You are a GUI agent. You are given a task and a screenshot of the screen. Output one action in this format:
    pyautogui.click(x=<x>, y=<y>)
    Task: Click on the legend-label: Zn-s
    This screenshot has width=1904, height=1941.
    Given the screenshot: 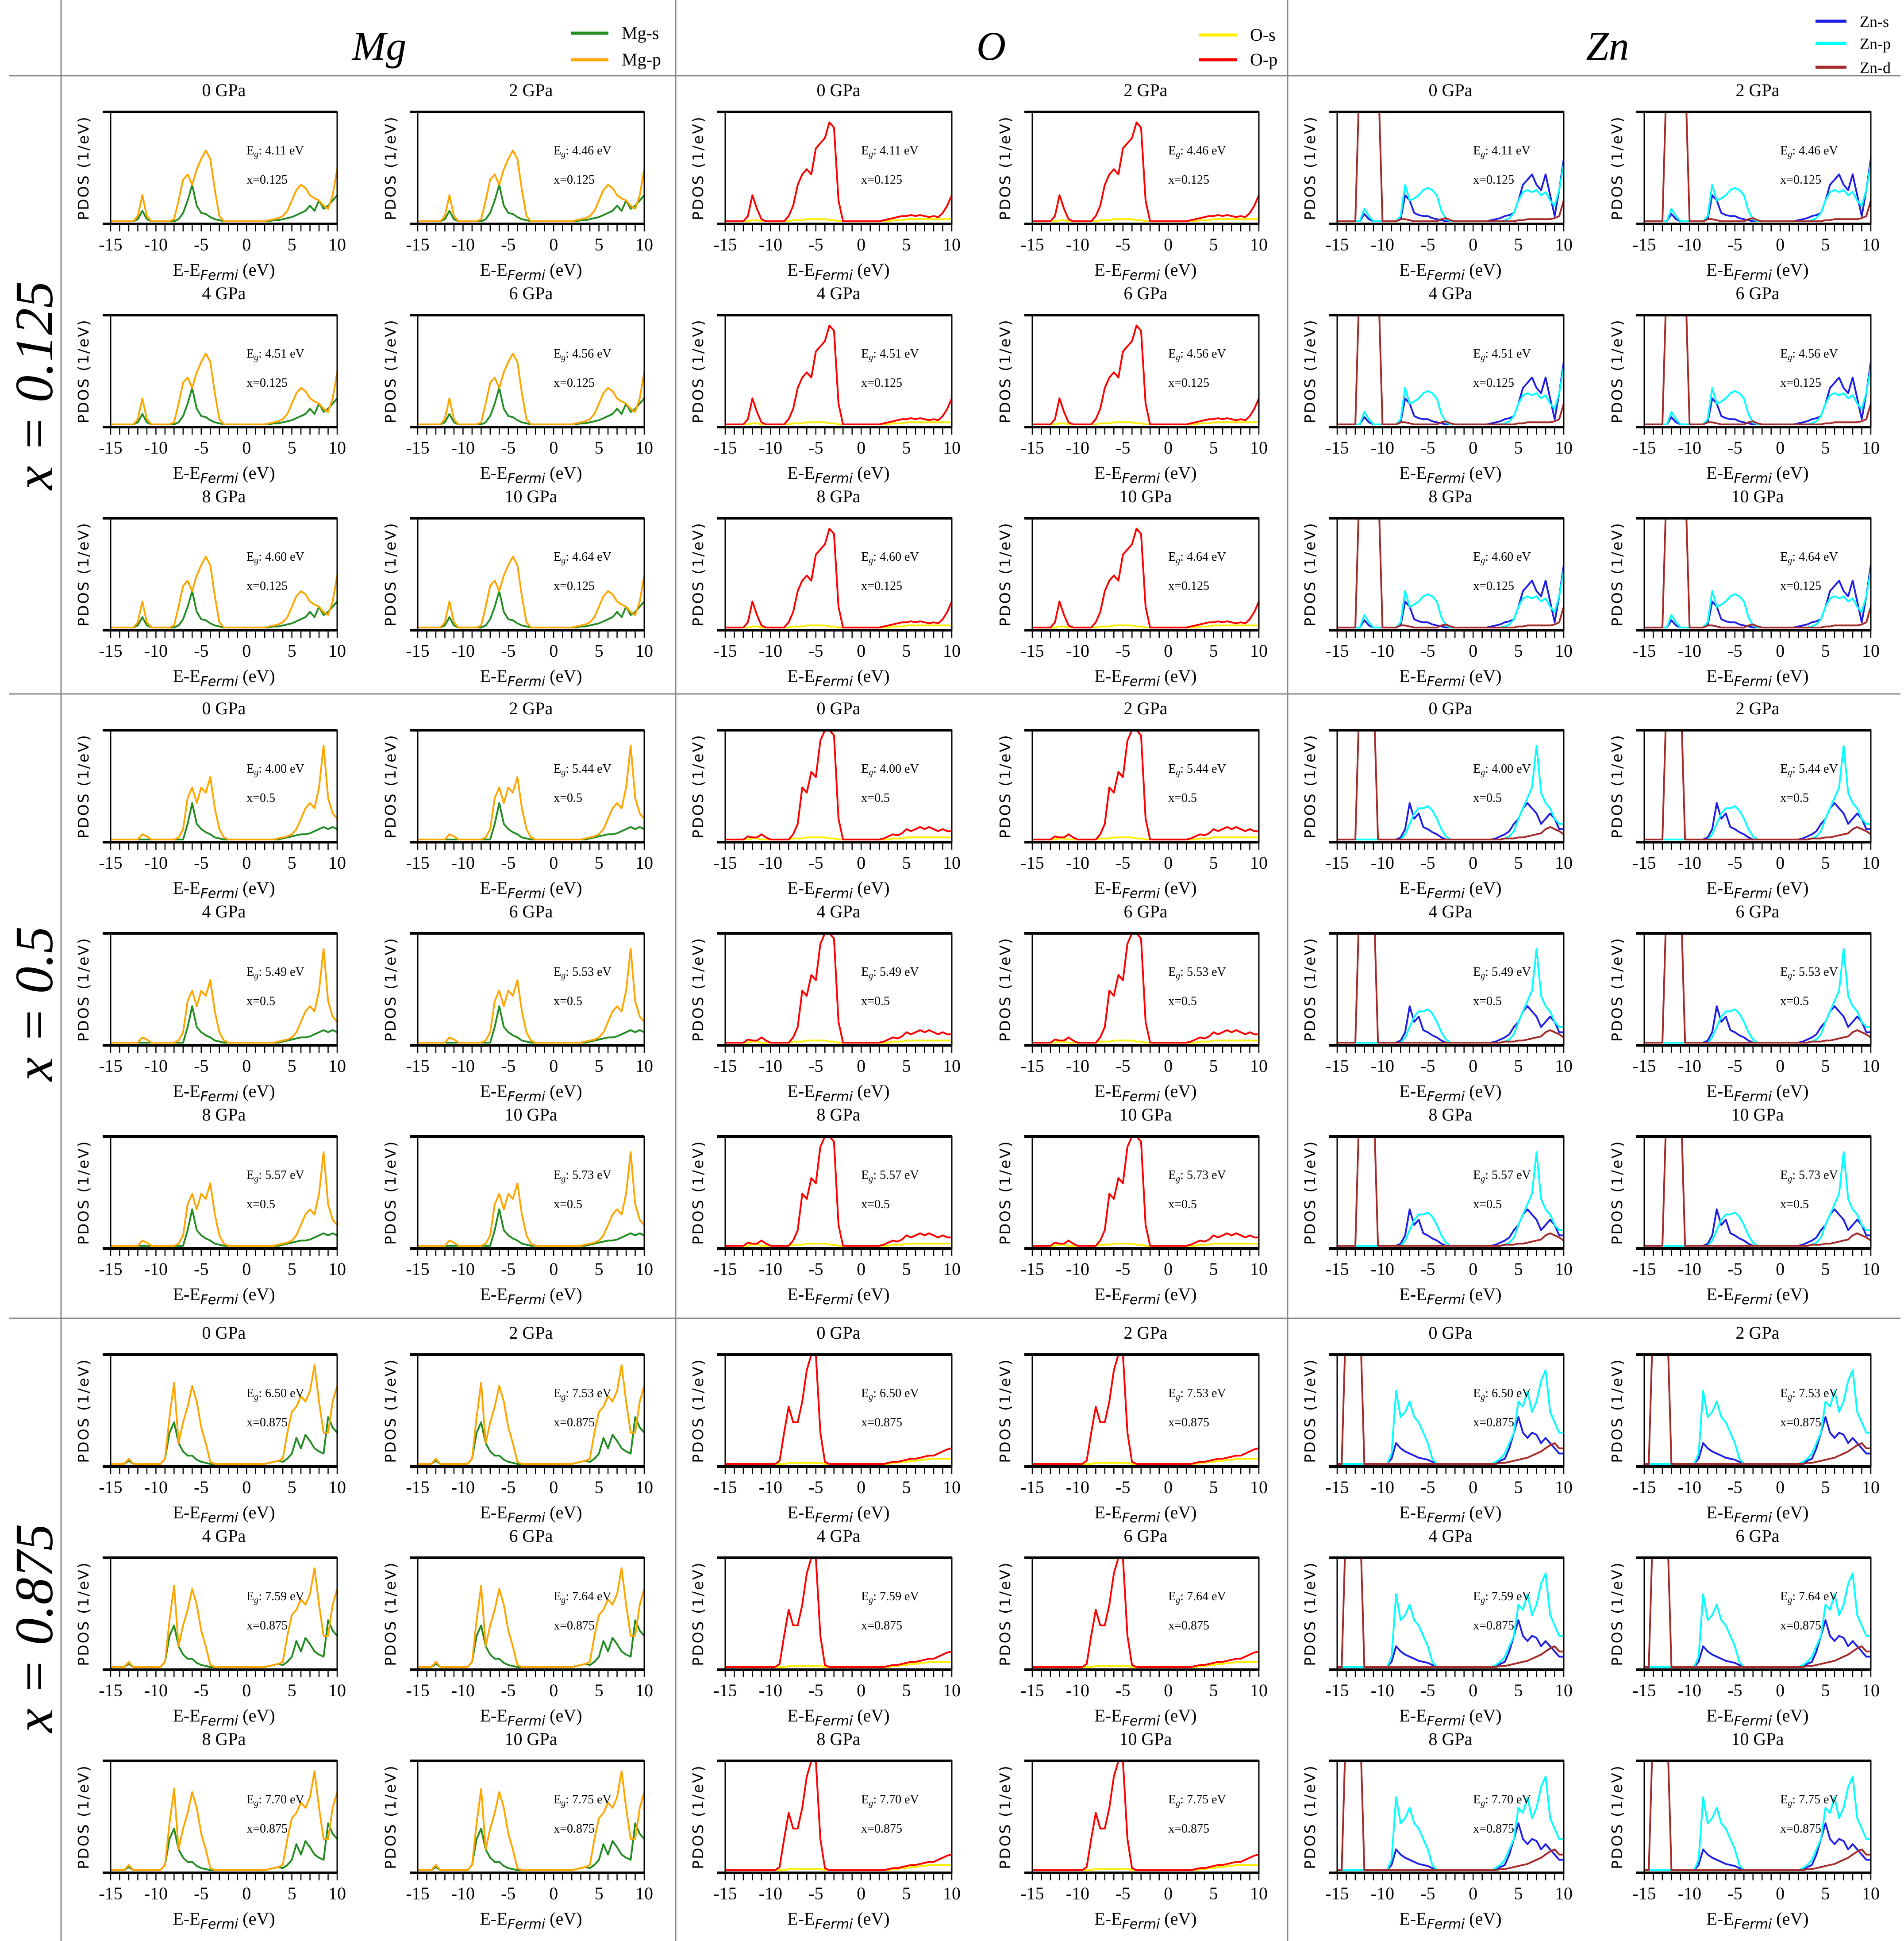 What is the action you would take?
    pyautogui.click(x=1875, y=22)
    